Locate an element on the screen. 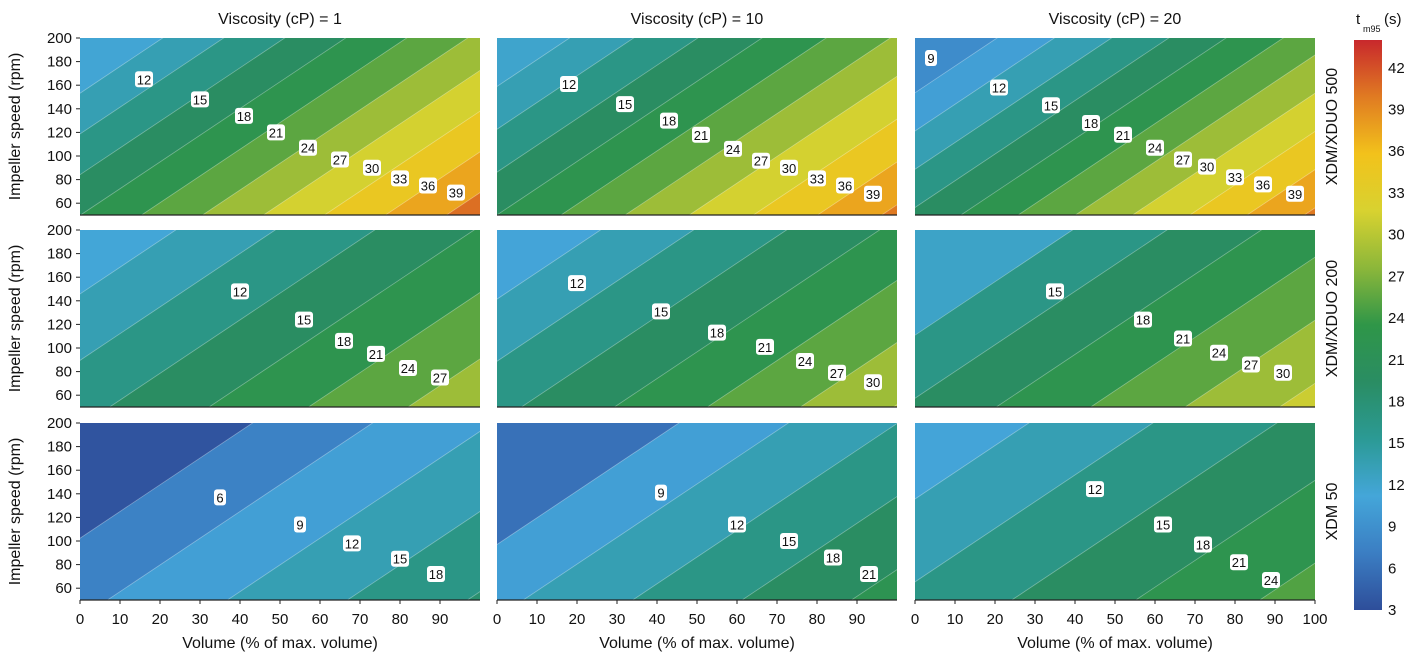 This screenshot has height=660, width=1410. x-tick-label: 50 is located at coordinates (1115, 619).